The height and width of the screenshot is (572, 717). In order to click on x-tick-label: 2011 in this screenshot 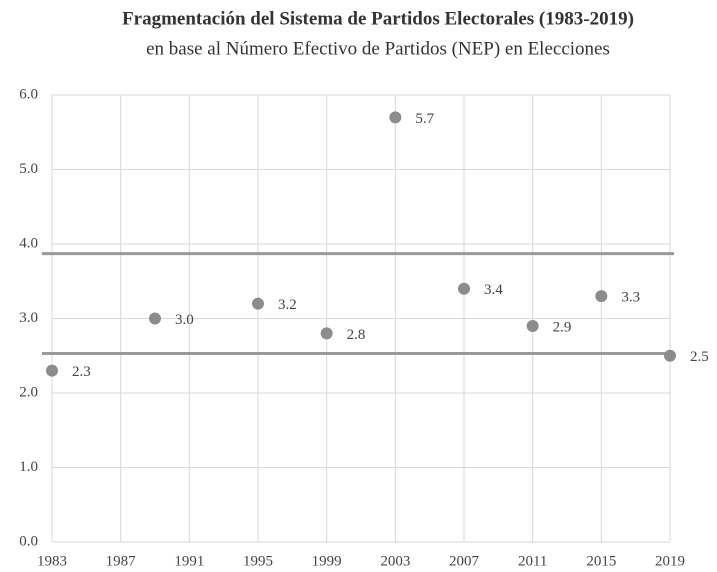, I will do `click(532, 561)`.